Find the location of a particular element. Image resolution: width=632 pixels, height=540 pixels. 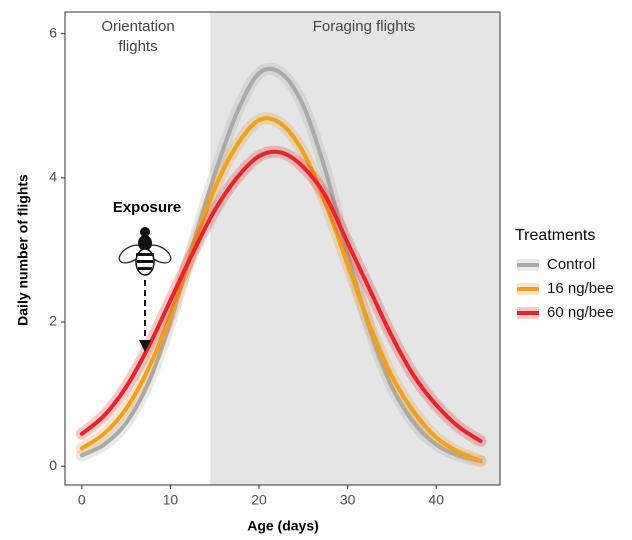

y-axis-title: Daily number of flights is located at coordinates (23, 250).